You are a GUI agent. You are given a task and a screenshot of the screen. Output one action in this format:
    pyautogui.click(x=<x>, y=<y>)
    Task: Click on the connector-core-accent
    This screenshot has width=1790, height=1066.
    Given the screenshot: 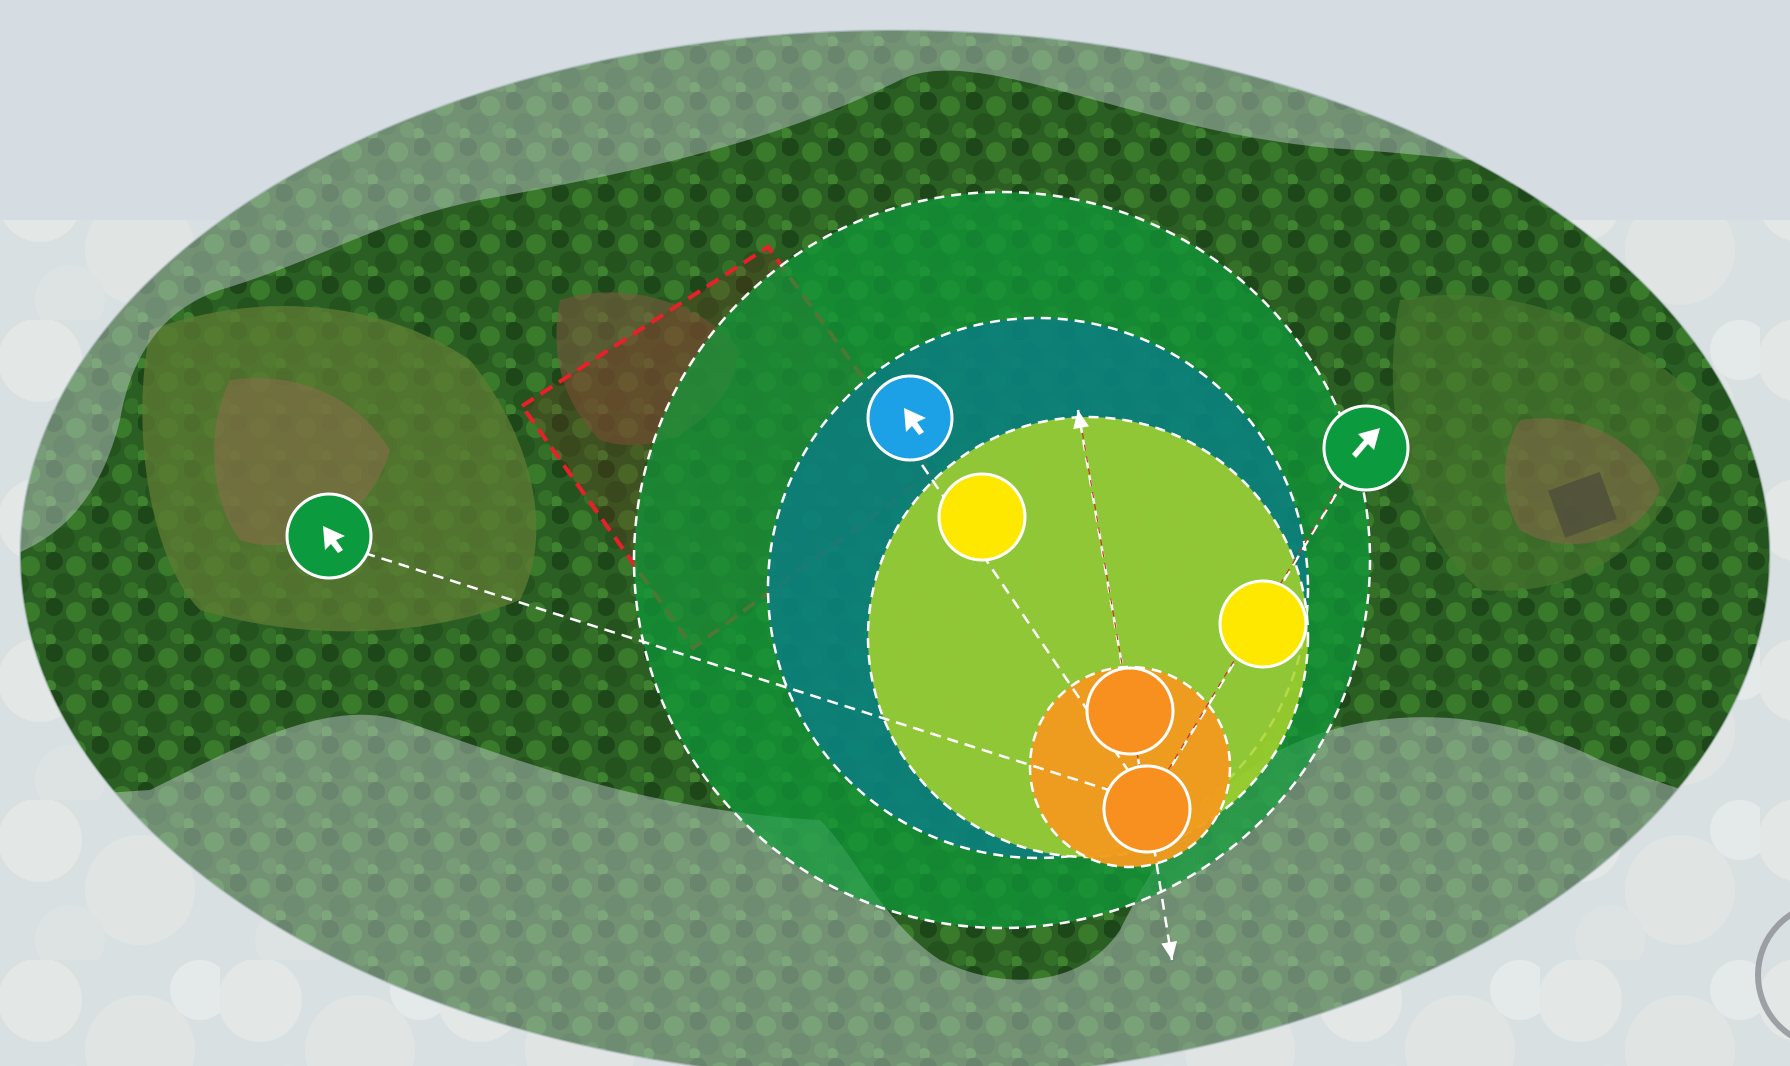 What is the action you would take?
    pyautogui.click(x=1111, y=600)
    